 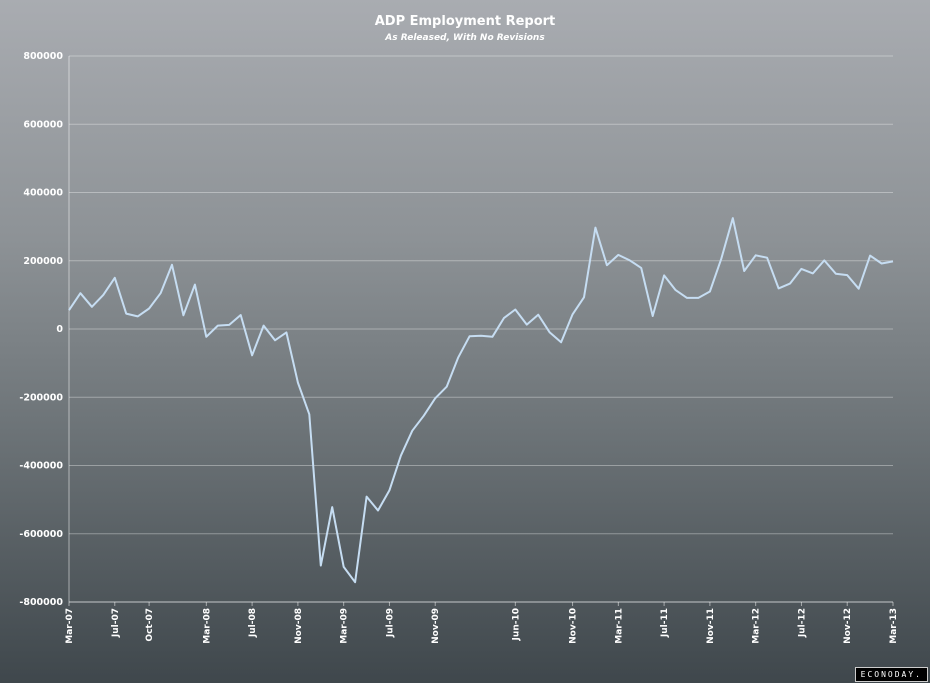 I want to click on x-tick-label: Nov-09, so click(x=436, y=626).